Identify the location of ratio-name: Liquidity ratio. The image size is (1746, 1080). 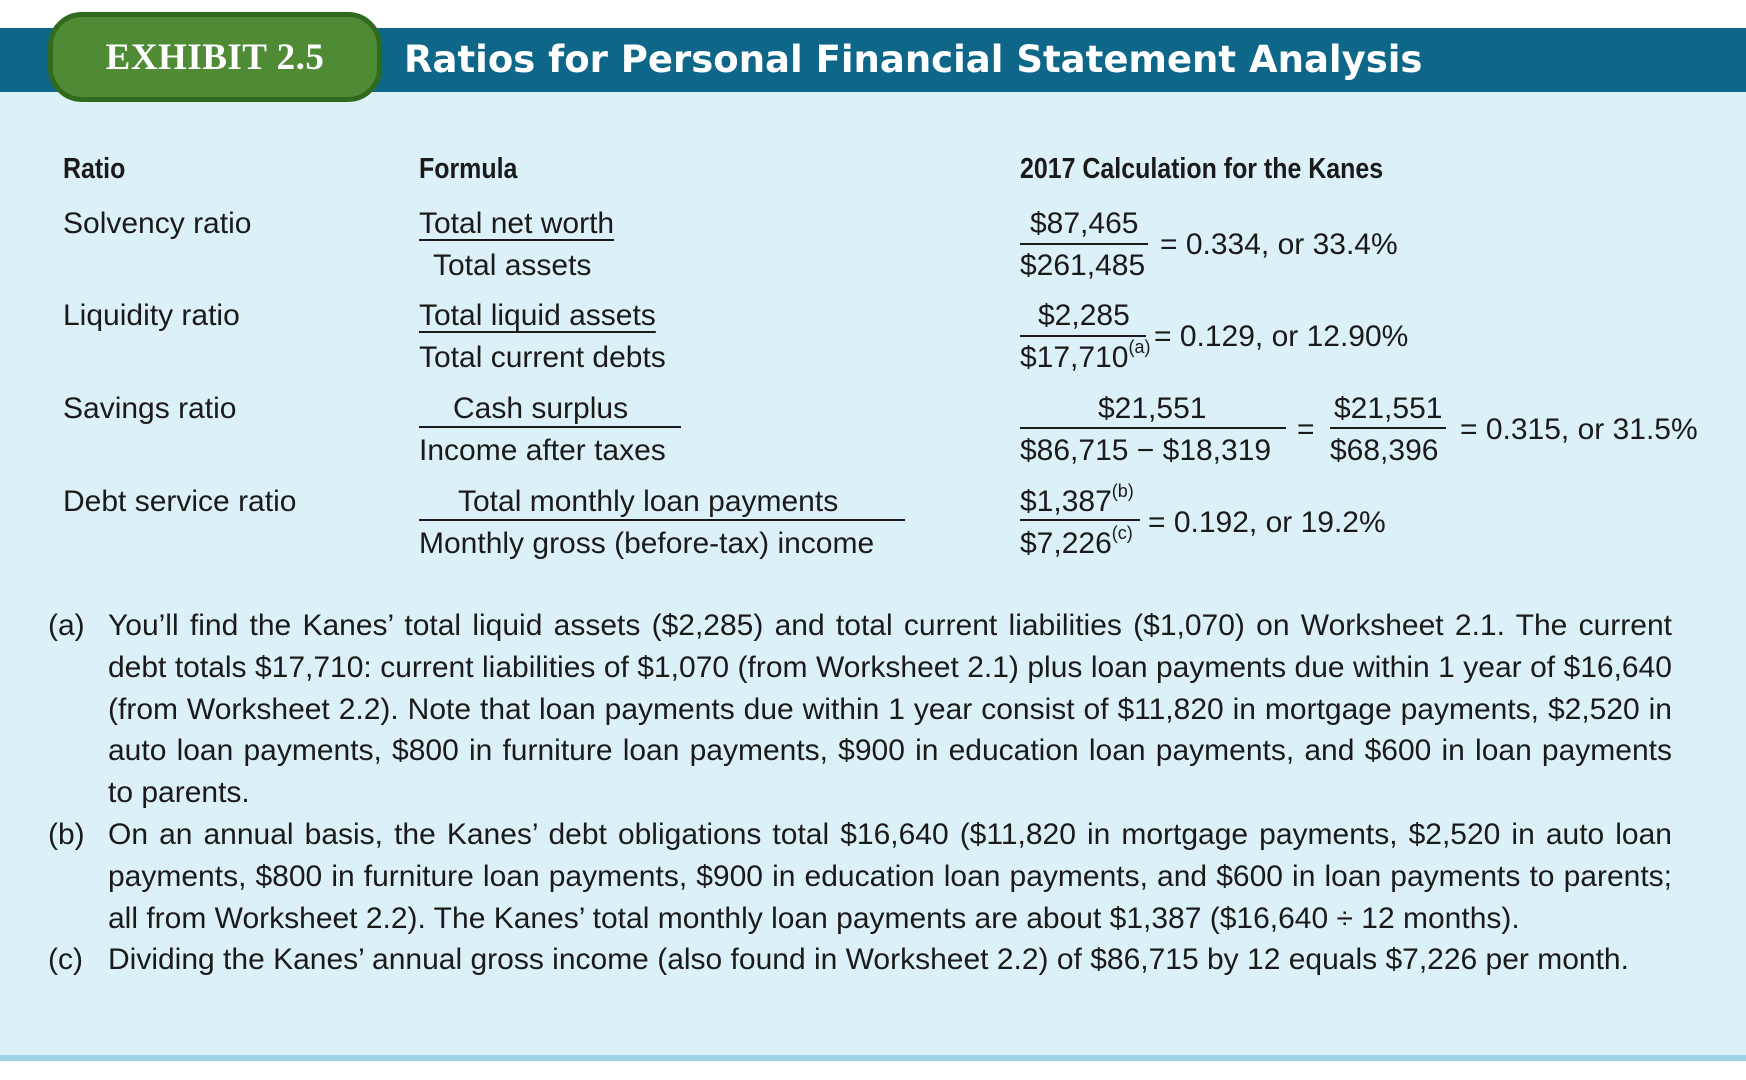
(151, 315).